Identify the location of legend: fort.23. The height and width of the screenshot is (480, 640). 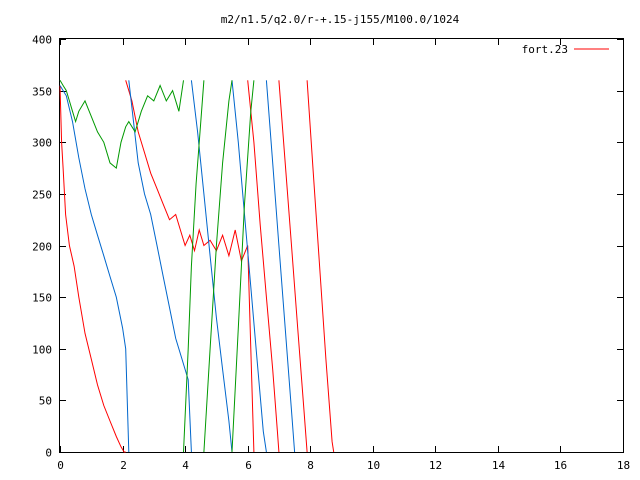
(565, 49).